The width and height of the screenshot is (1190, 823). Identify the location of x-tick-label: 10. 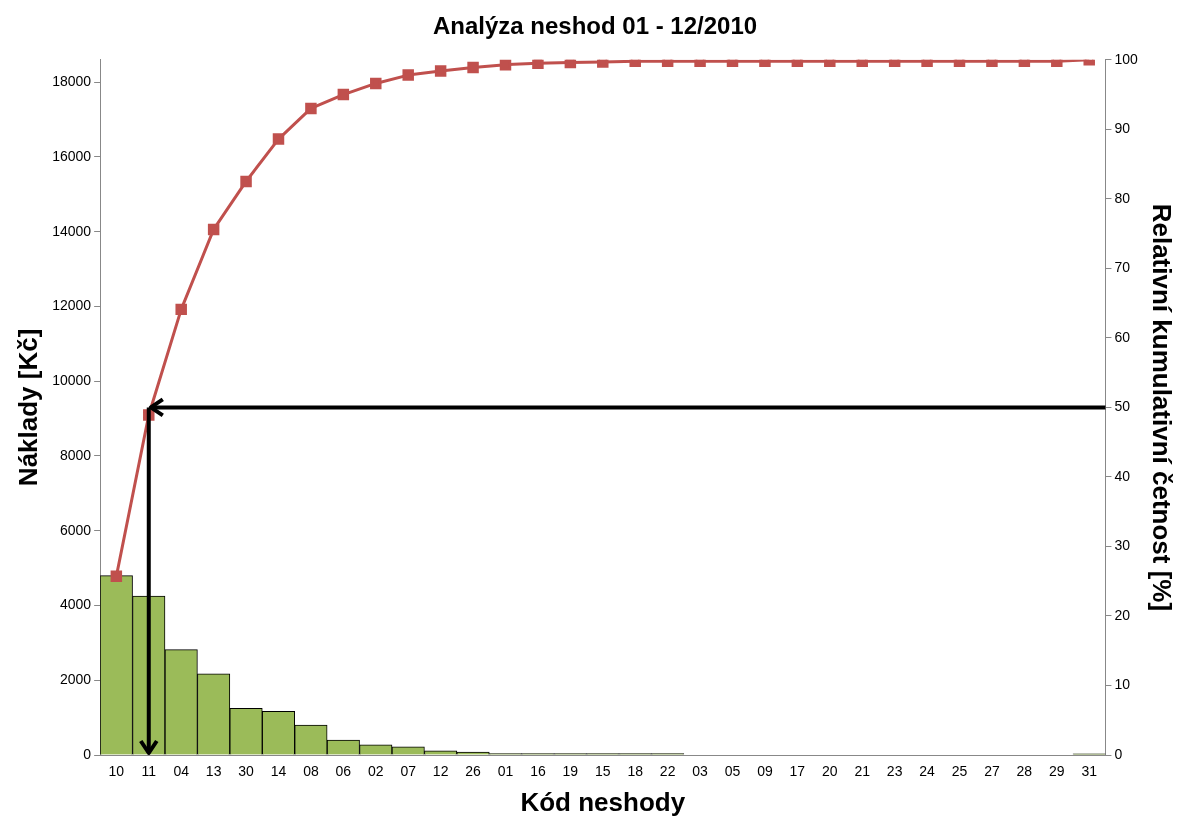
(116, 771).